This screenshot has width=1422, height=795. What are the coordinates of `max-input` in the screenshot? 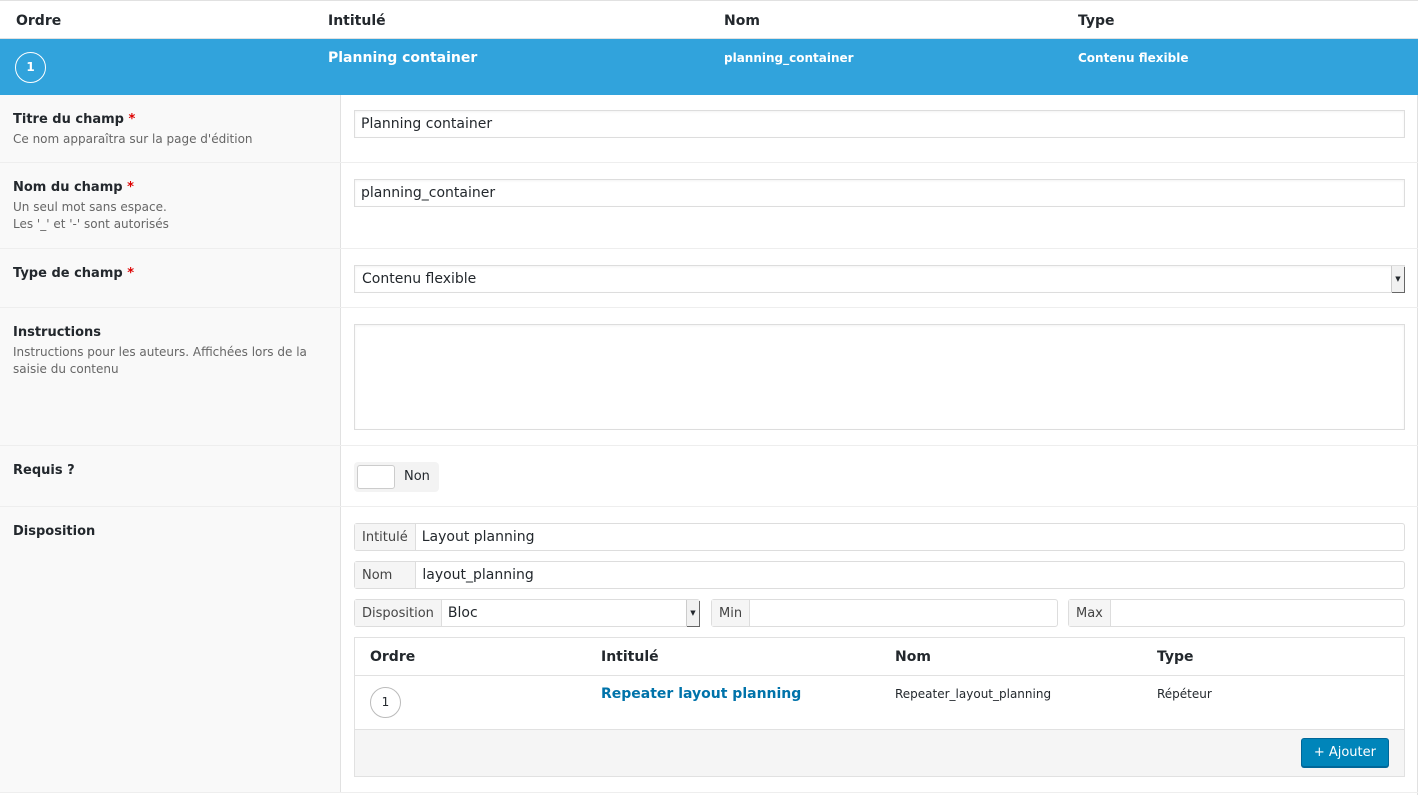 It's located at (1257, 613).